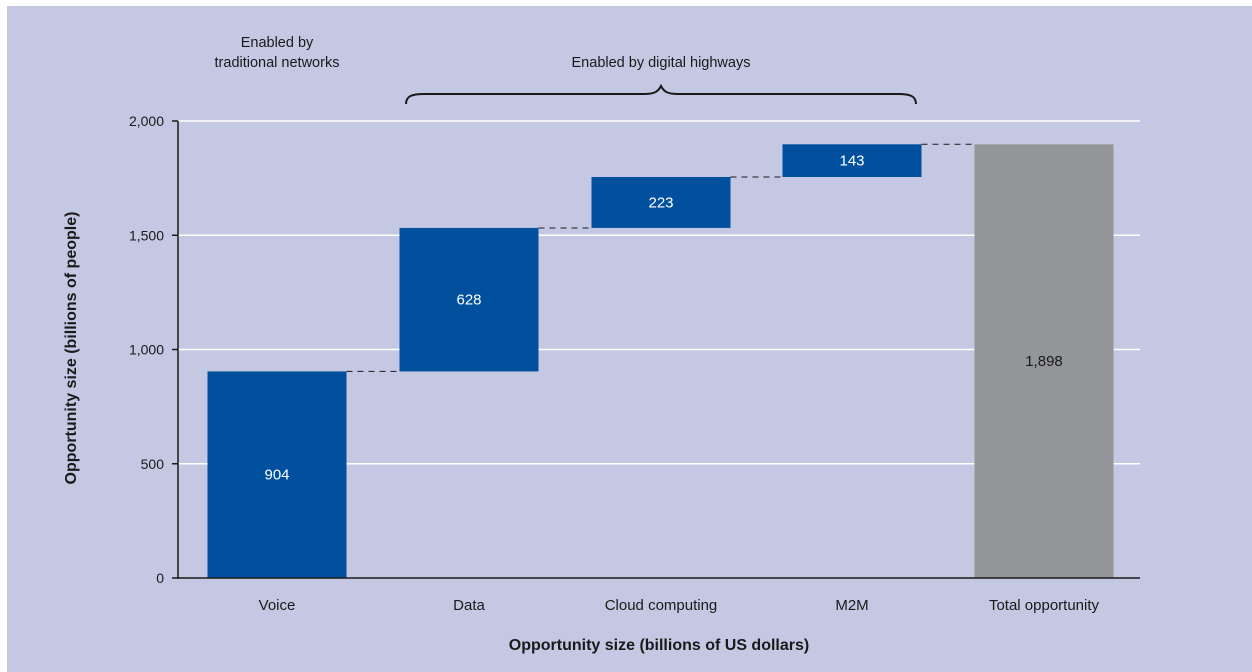 This screenshot has height=672, width=1252. What do you see at coordinates (661, 80) in the screenshot?
I see `annotation-digital: Enabled by digital highways` at bounding box center [661, 80].